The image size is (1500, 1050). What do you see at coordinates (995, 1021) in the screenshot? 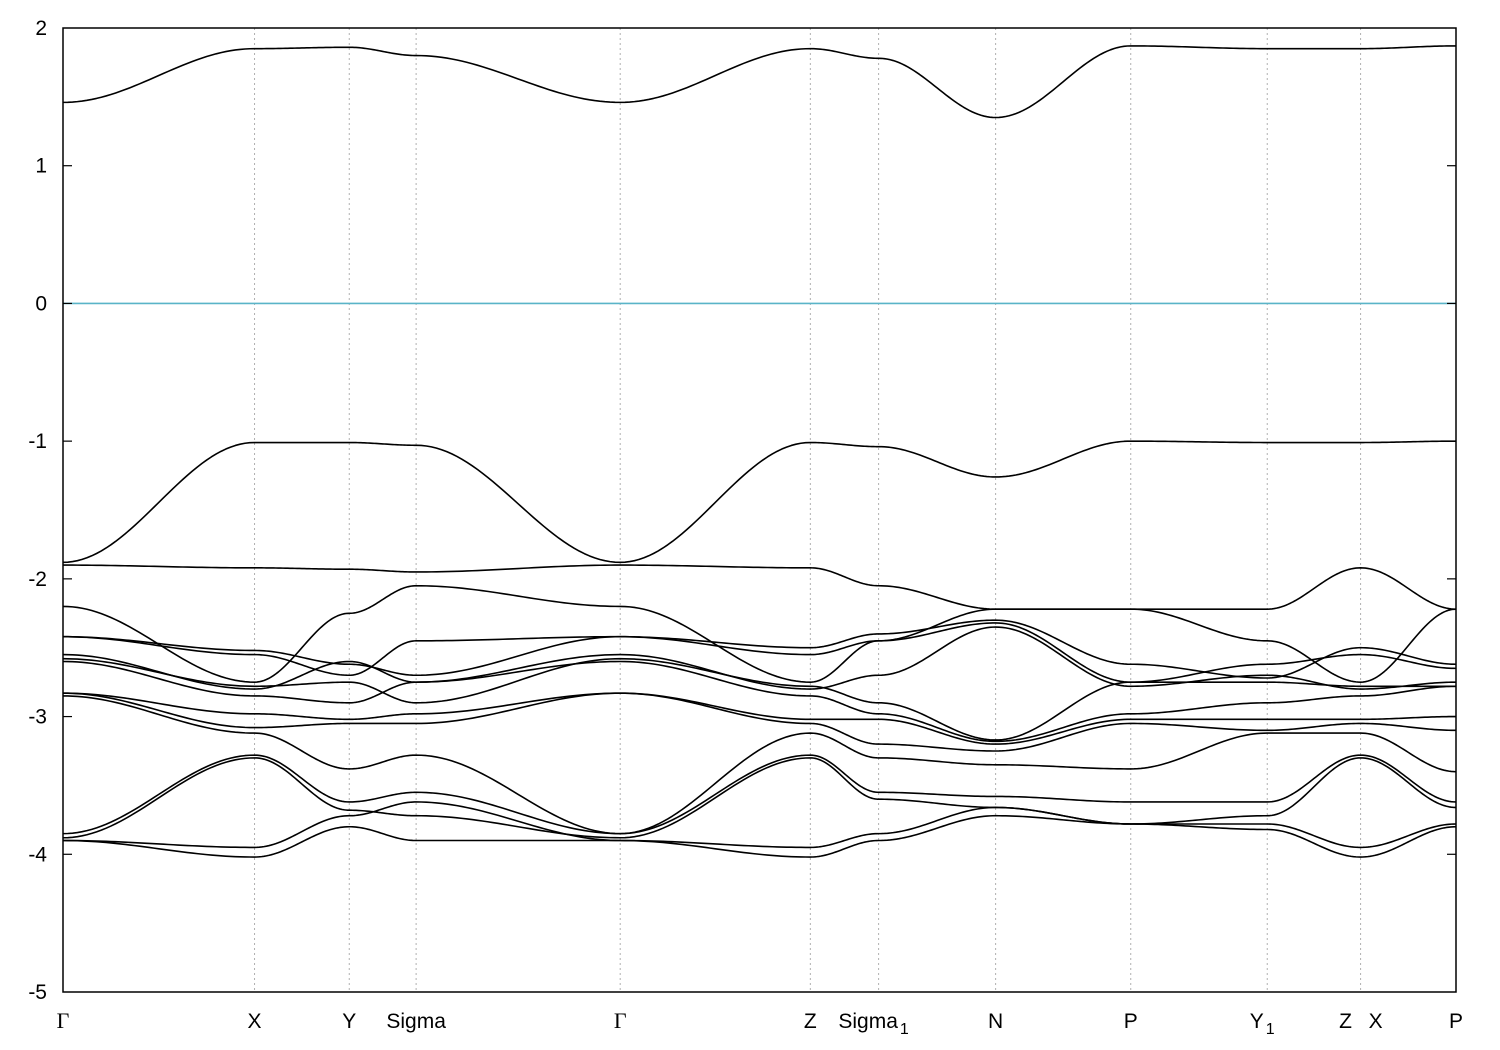
I see `kpoint-label: N` at bounding box center [995, 1021].